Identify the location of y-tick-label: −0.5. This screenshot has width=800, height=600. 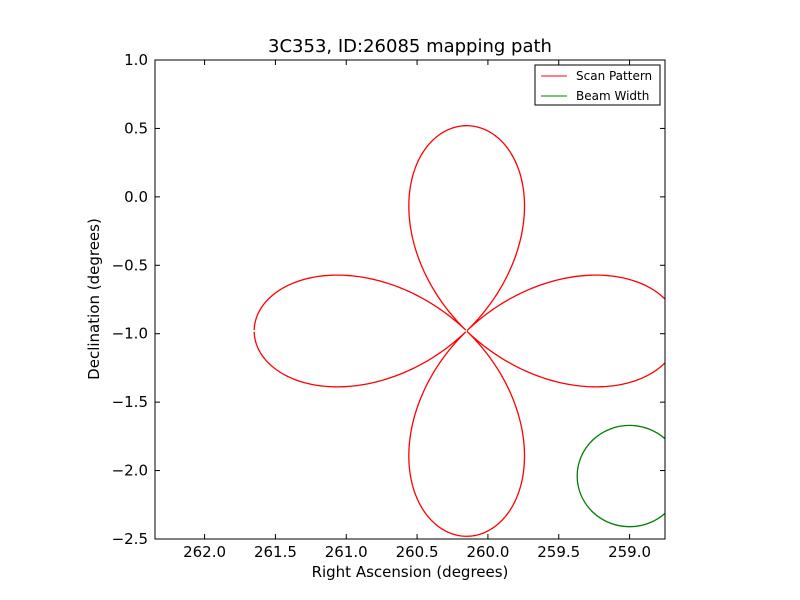
(130, 265).